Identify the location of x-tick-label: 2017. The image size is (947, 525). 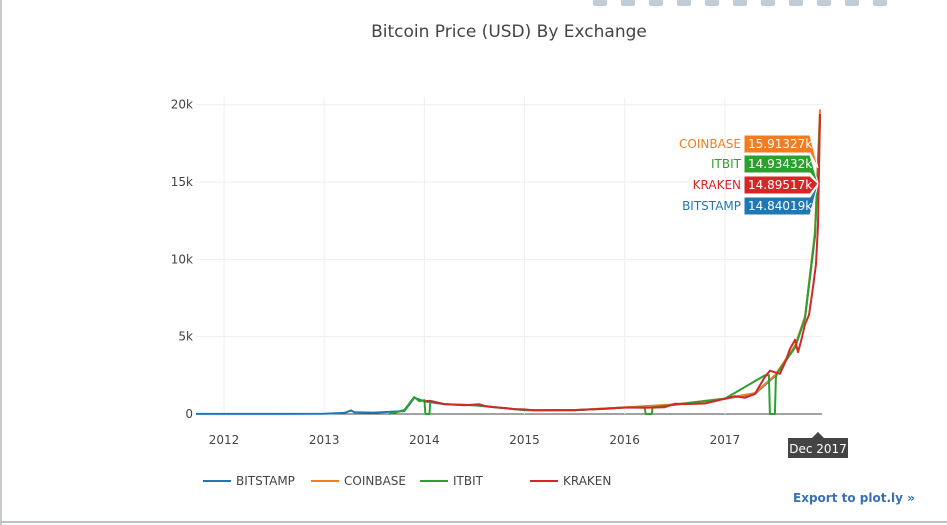
(725, 440).